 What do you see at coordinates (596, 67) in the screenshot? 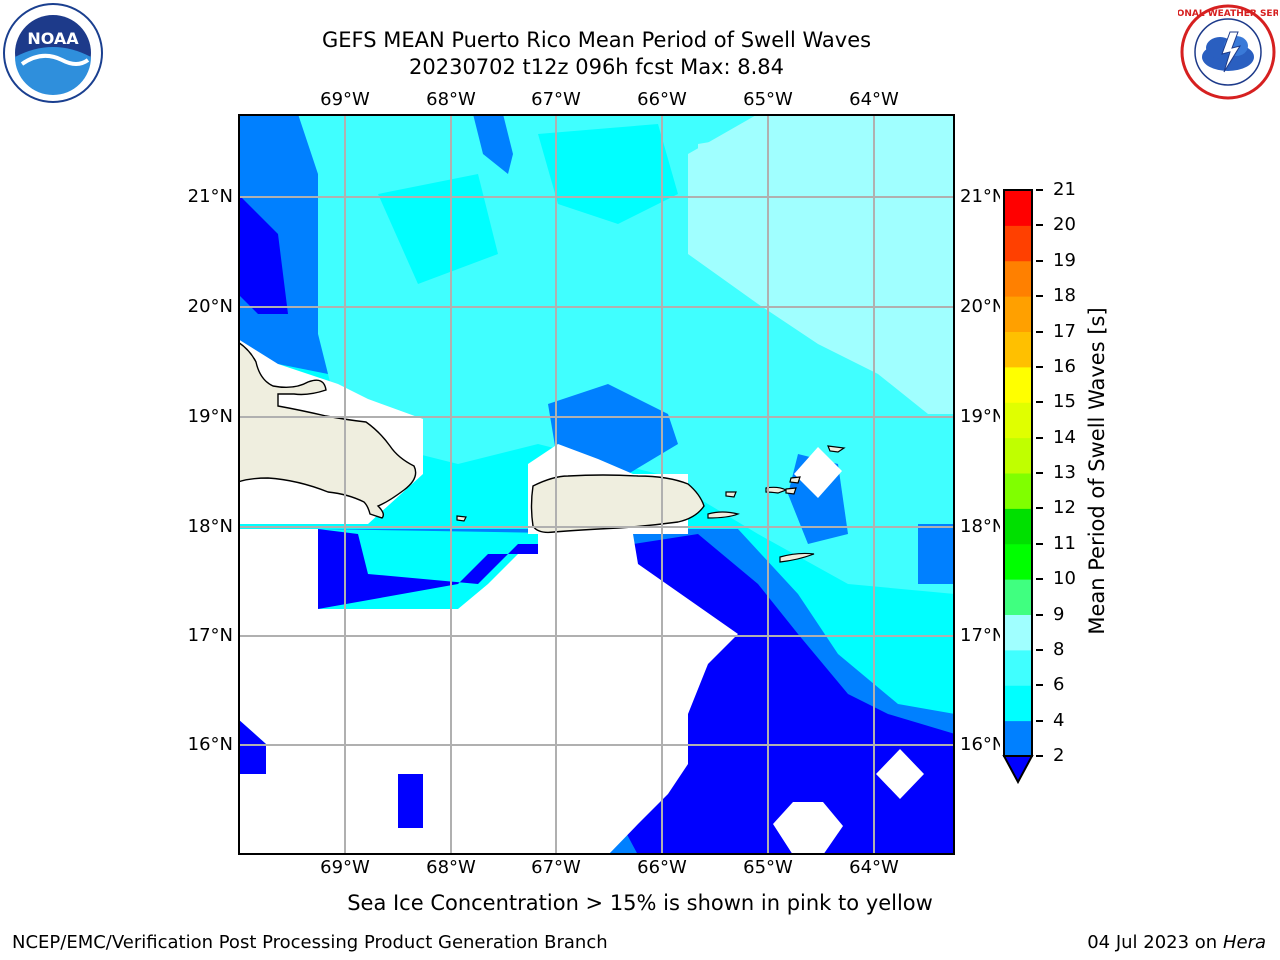
I see `title-line-2: 20230702 t12z 096h fcst Max: 8.84` at bounding box center [596, 67].